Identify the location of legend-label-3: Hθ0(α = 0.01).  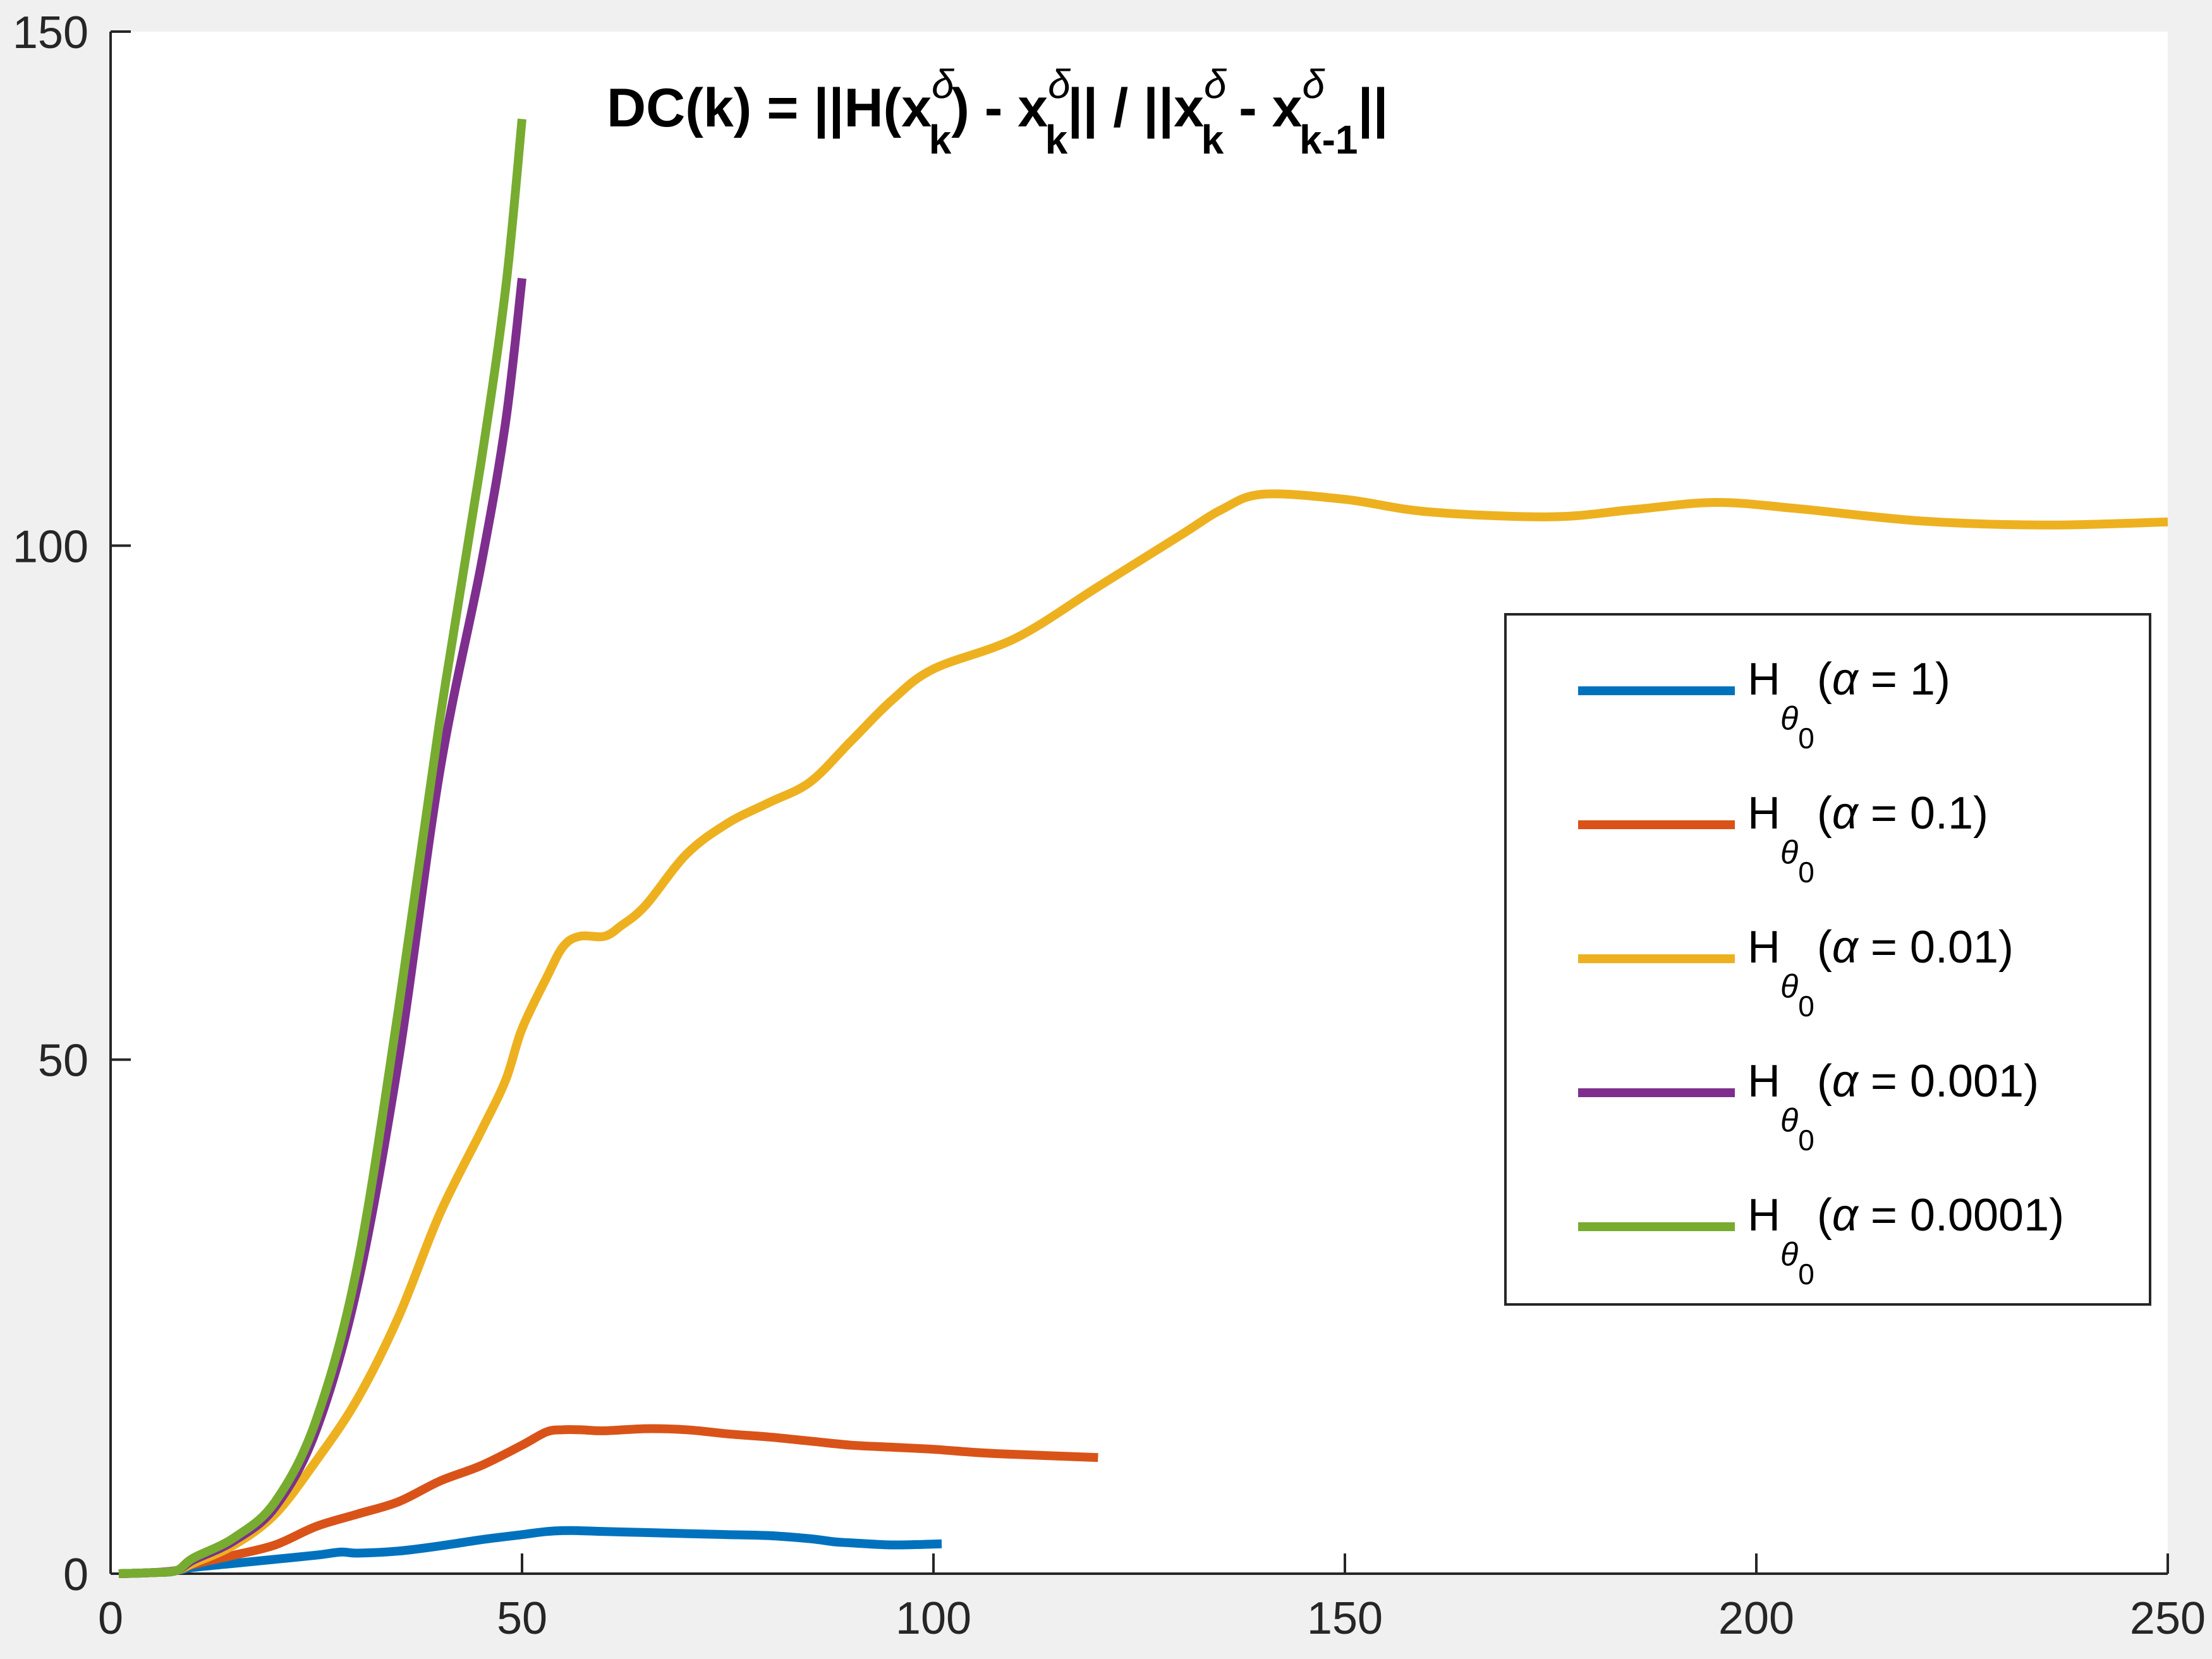
(1880, 972).